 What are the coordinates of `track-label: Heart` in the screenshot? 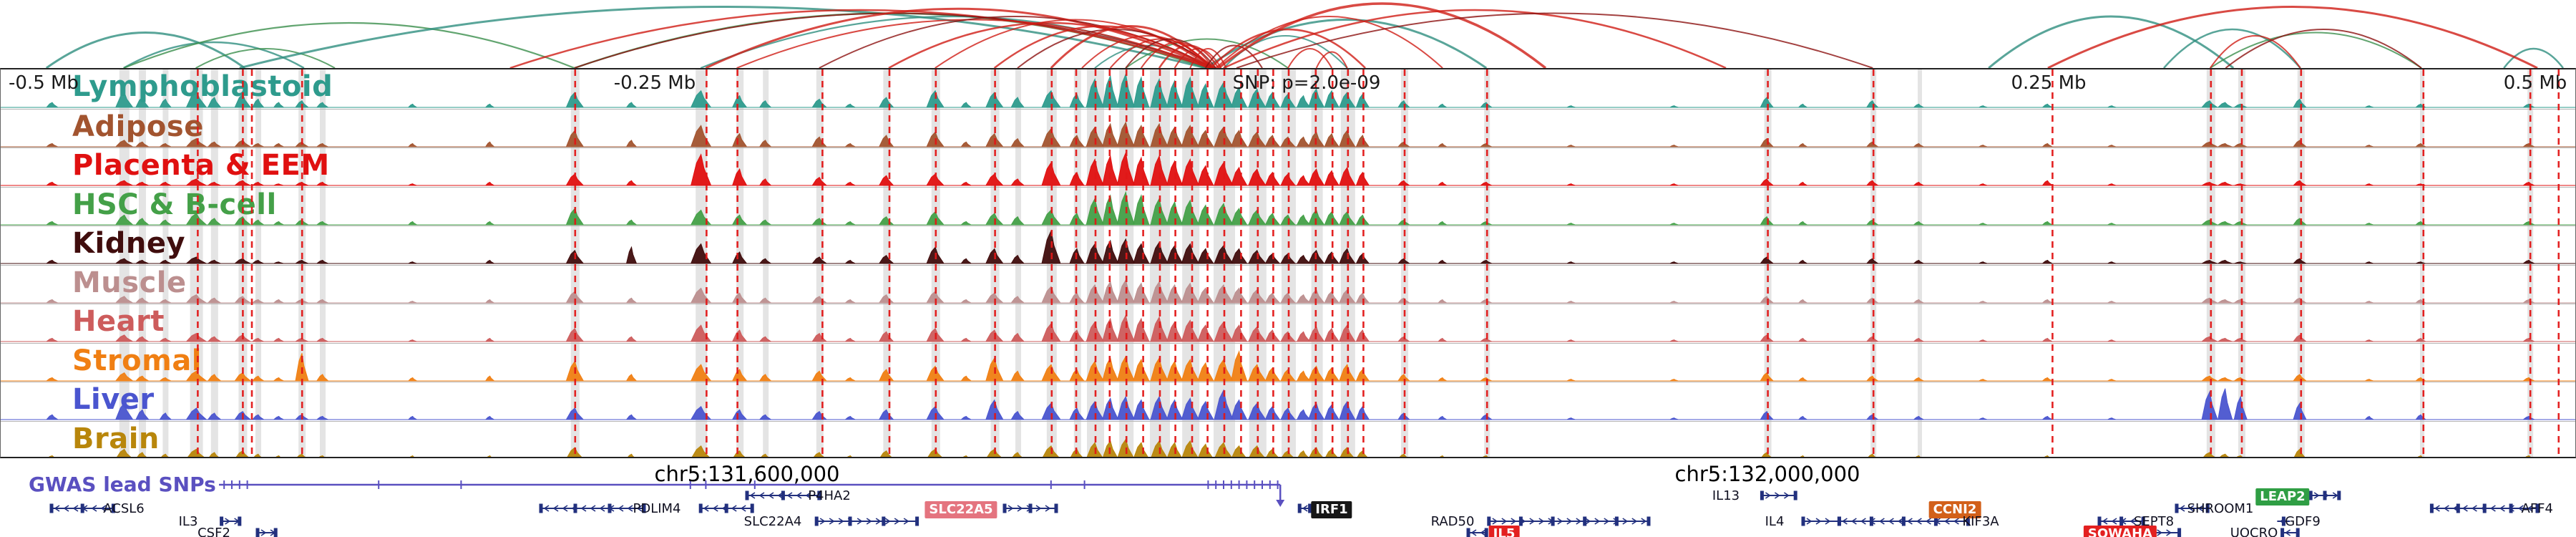 It's located at (118, 321).